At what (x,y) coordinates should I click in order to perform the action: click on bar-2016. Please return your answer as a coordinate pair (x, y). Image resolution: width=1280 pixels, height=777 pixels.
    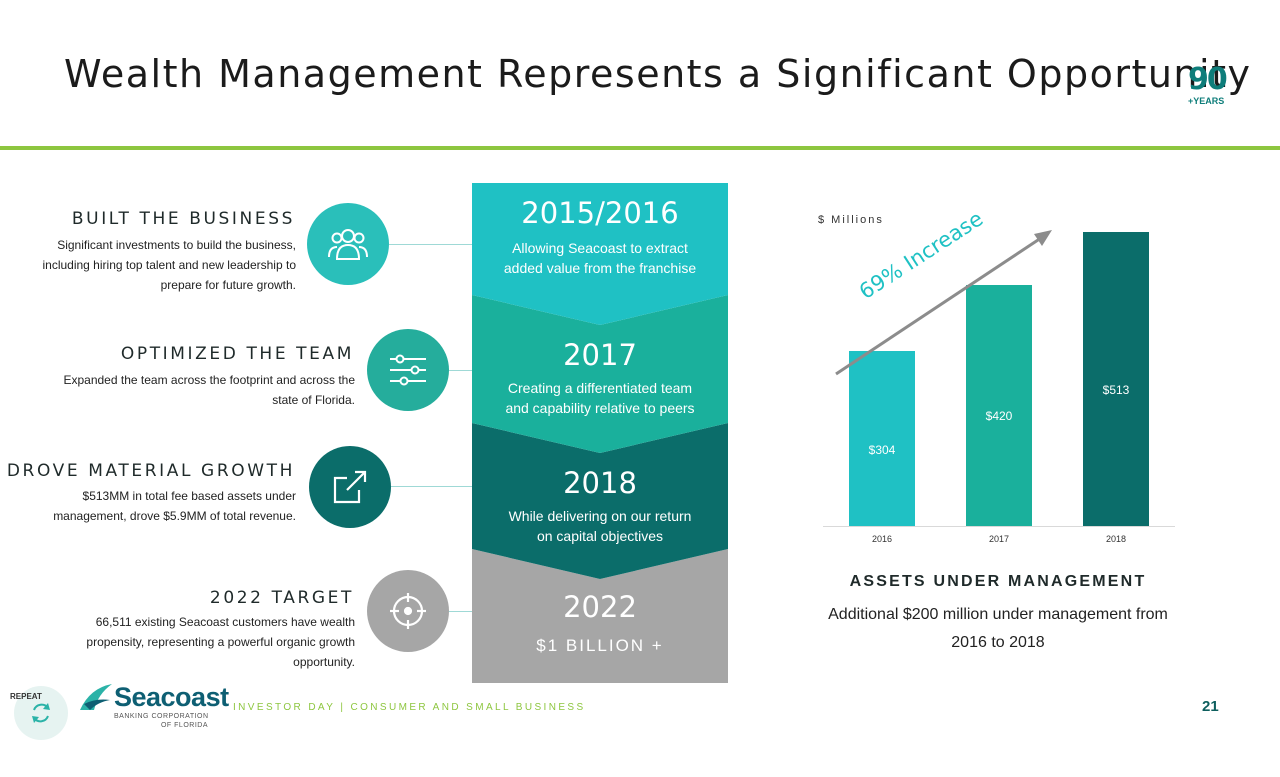
    Looking at the image, I should click on (882, 438).